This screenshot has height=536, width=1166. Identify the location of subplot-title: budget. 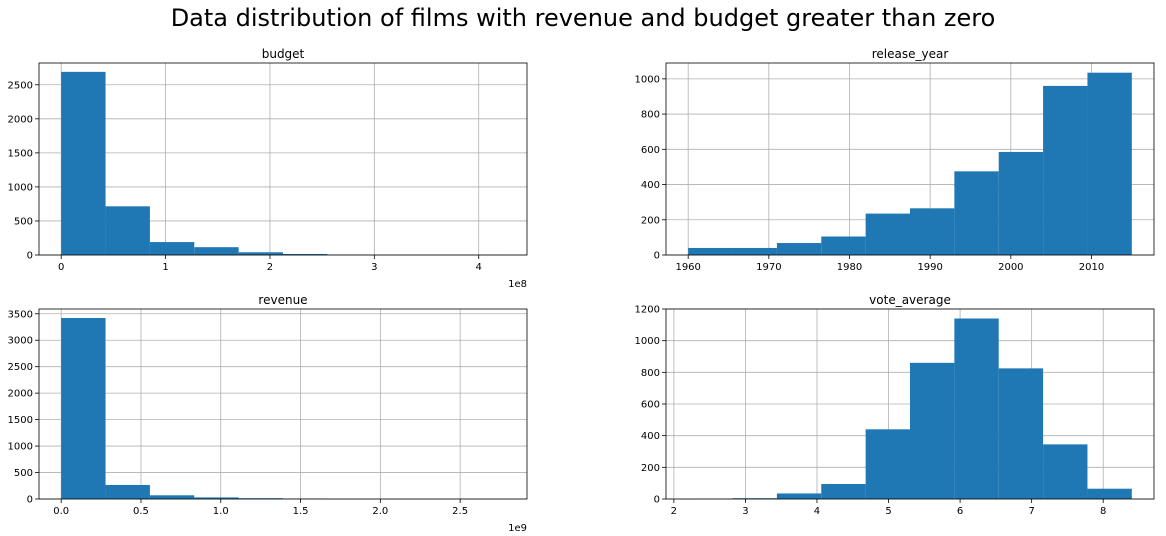
(283, 54).